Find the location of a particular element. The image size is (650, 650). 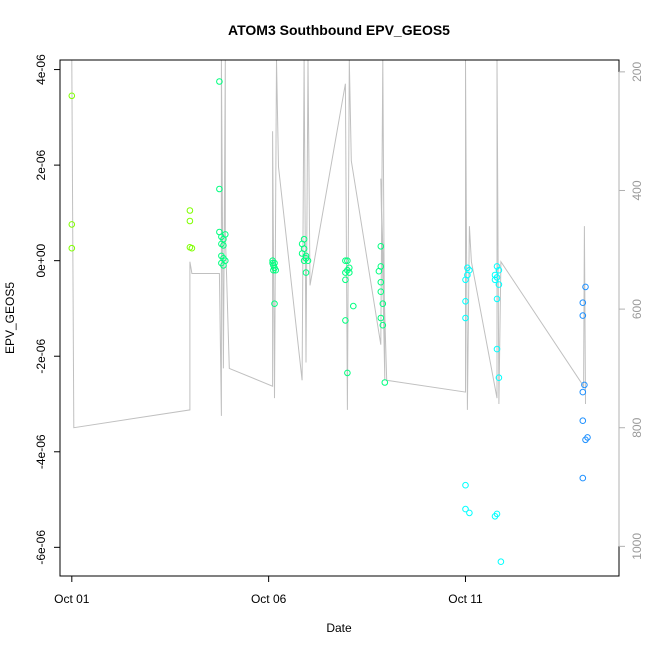

secondary-y-axis: 200 400 600 800 1000 is located at coordinates (631, 311).